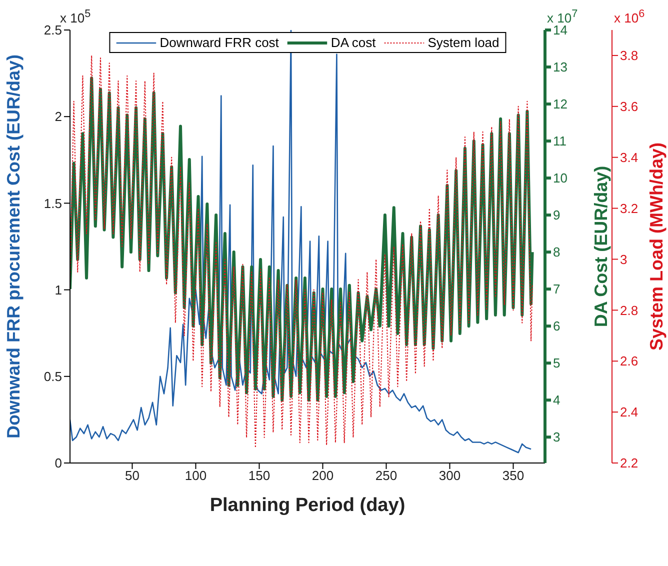 The width and height of the screenshot is (668, 566). I want to click on y3-tick-label: 2.8, so click(629, 310).